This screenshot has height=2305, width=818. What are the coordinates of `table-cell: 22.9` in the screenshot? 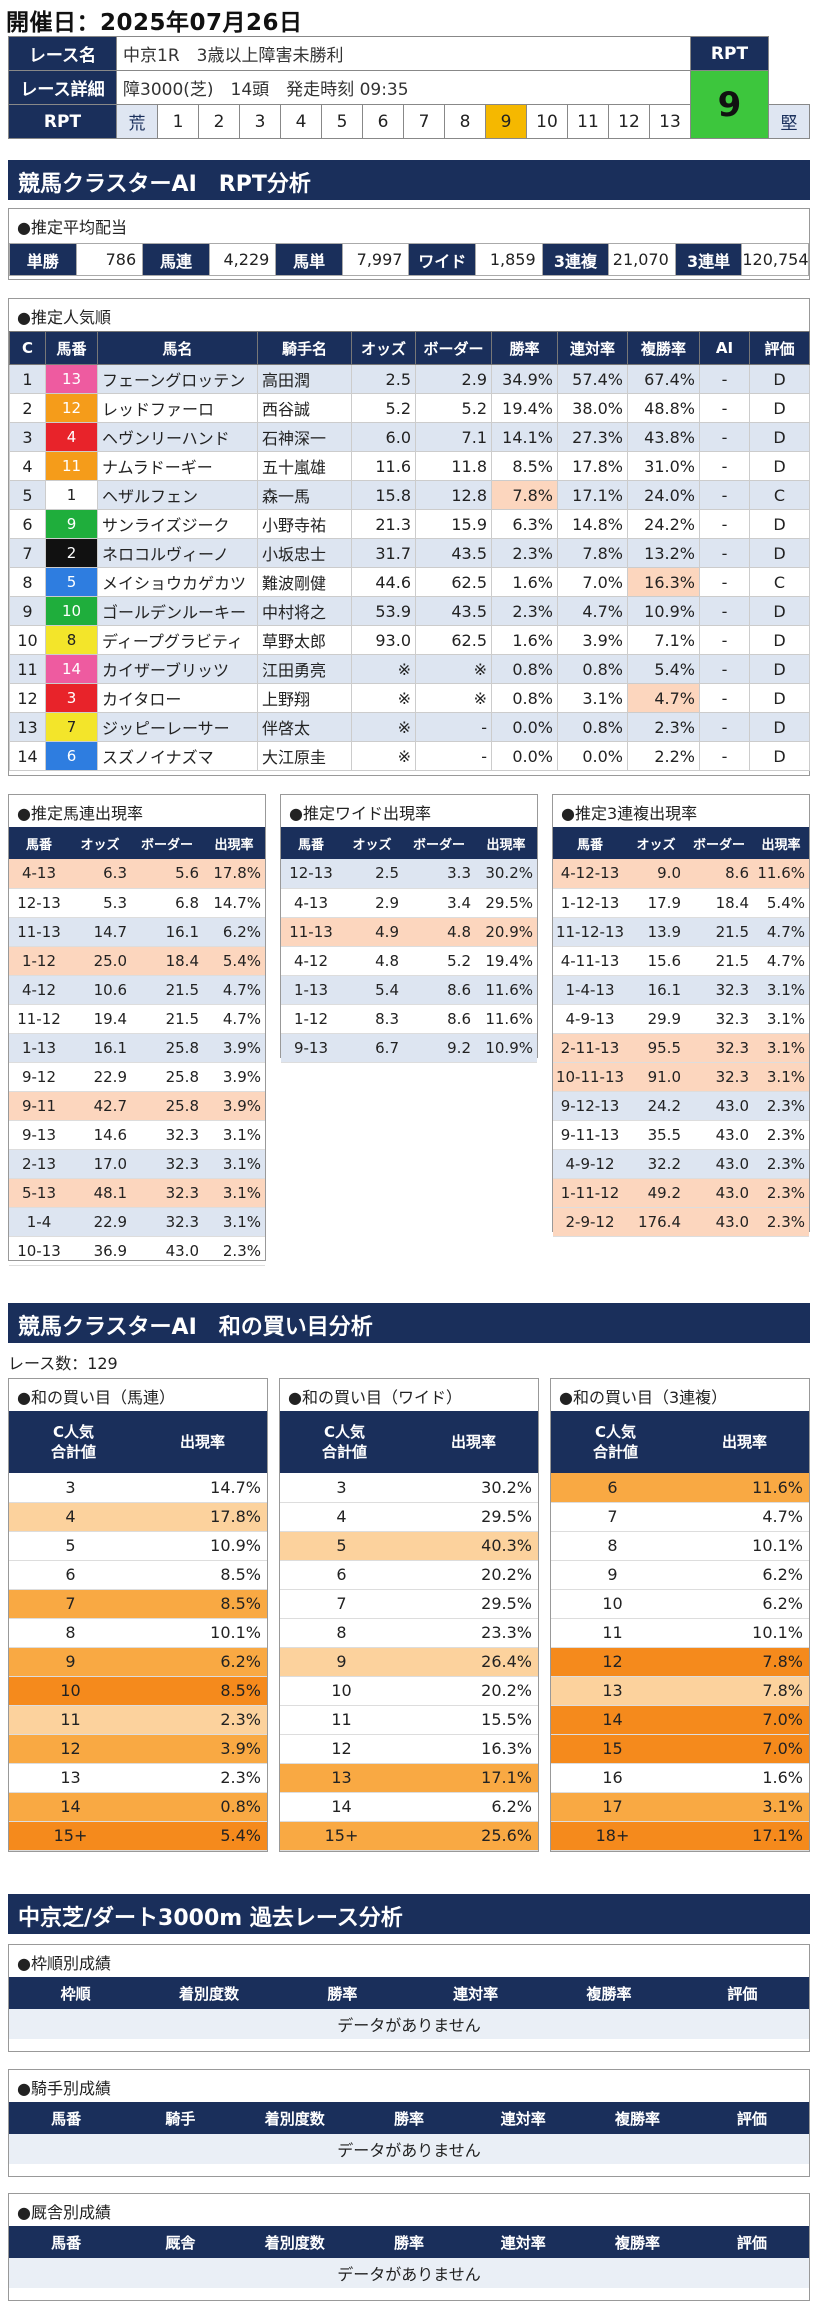 It's located at (100, 1077).